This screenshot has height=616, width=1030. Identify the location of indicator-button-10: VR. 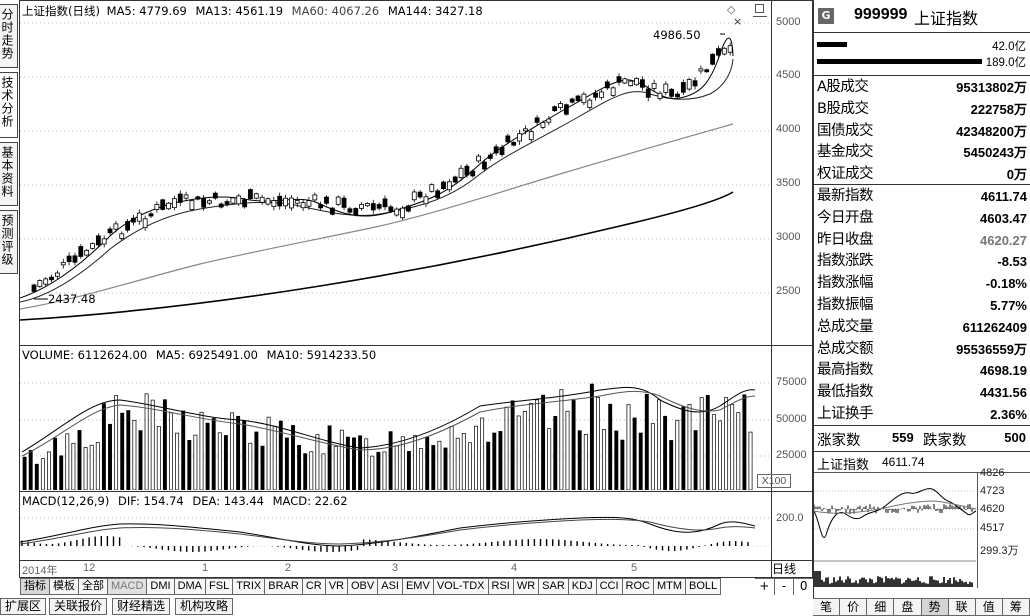
(336, 586).